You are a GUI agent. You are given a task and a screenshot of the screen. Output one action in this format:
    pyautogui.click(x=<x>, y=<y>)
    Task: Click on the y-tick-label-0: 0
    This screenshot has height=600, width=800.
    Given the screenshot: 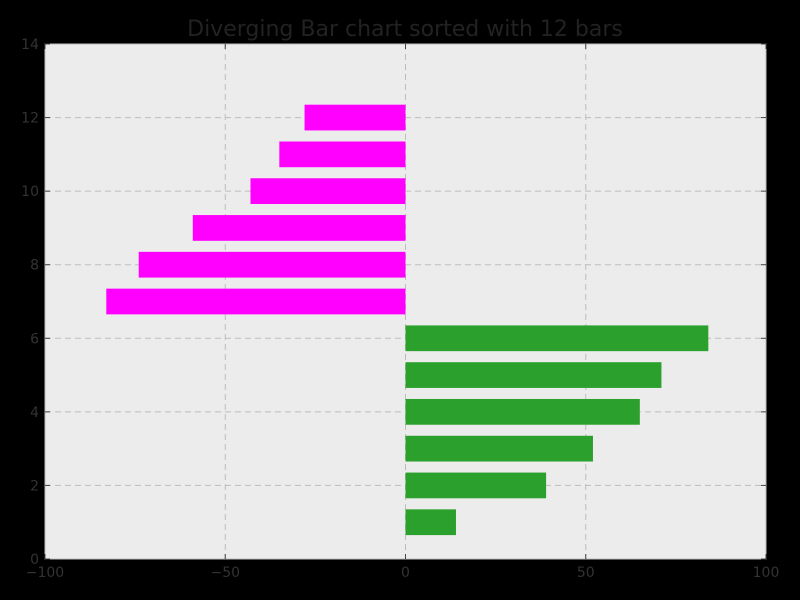 What is the action you would take?
    pyautogui.click(x=34, y=560)
    